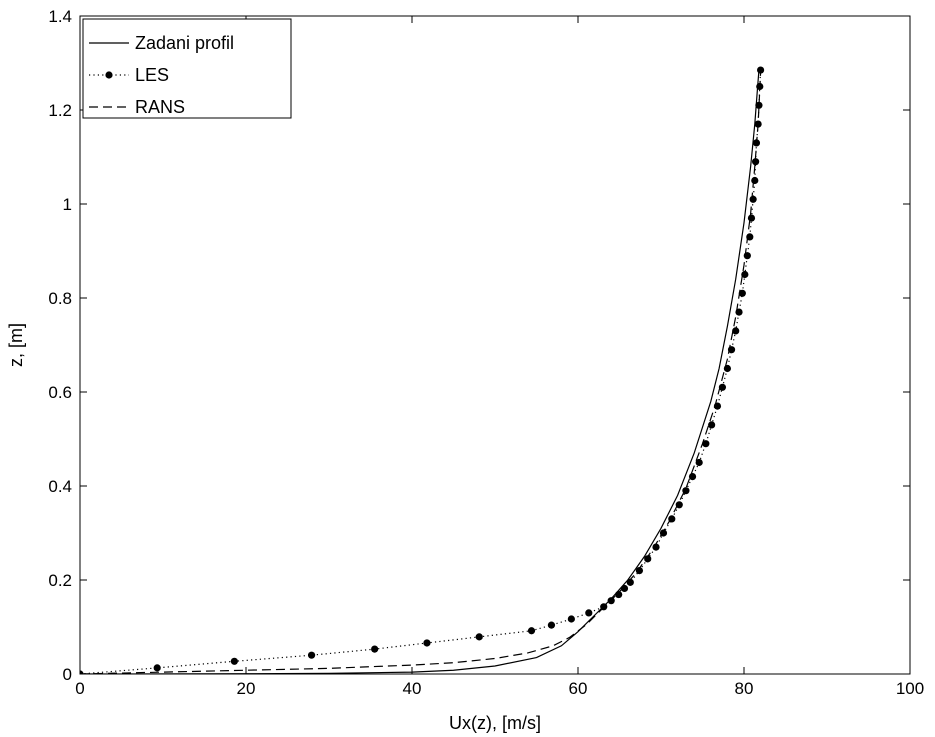  I want to click on y-tick-label: 0, so click(67, 674).